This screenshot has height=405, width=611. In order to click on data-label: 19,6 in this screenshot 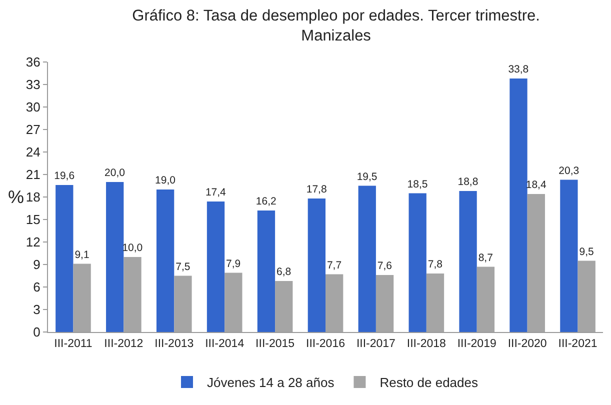, I will do `click(64, 176)`.